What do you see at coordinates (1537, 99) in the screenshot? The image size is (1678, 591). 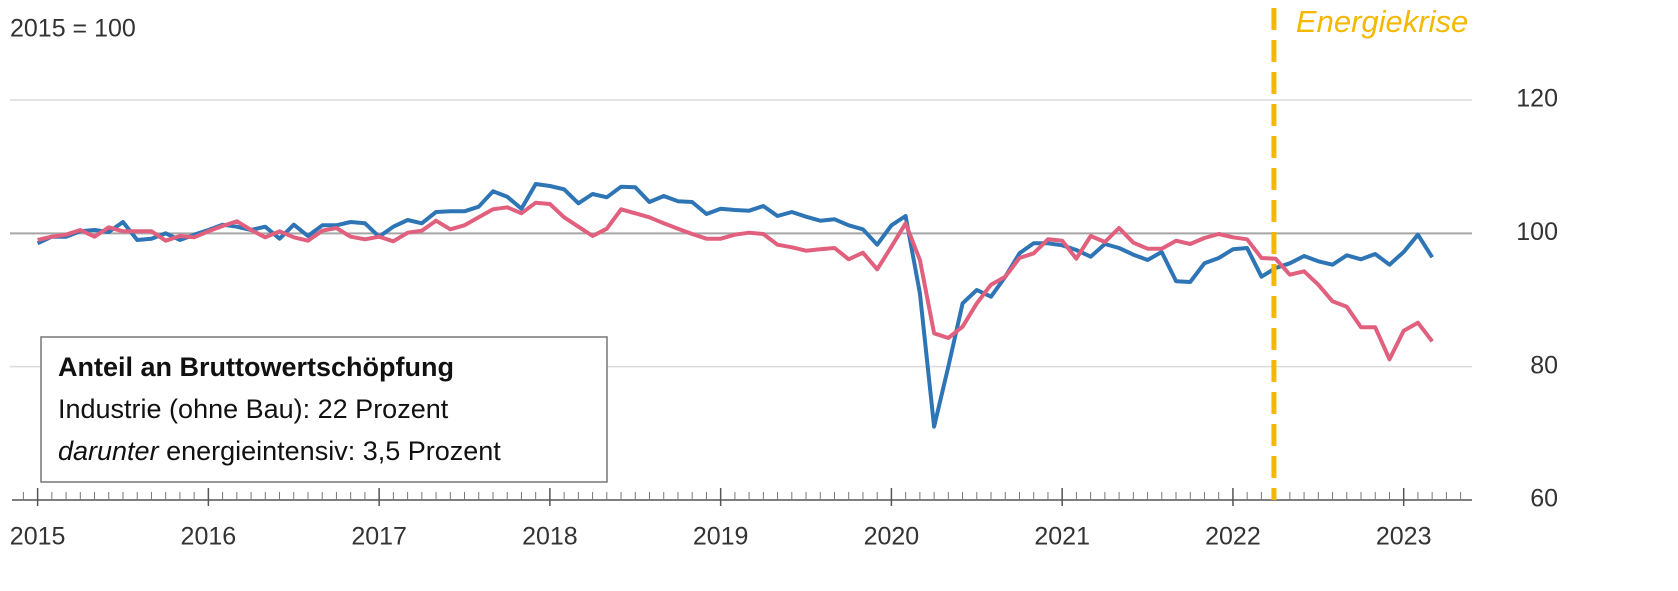 I see `y-tick-label: 120` at bounding box center [1537, 99].